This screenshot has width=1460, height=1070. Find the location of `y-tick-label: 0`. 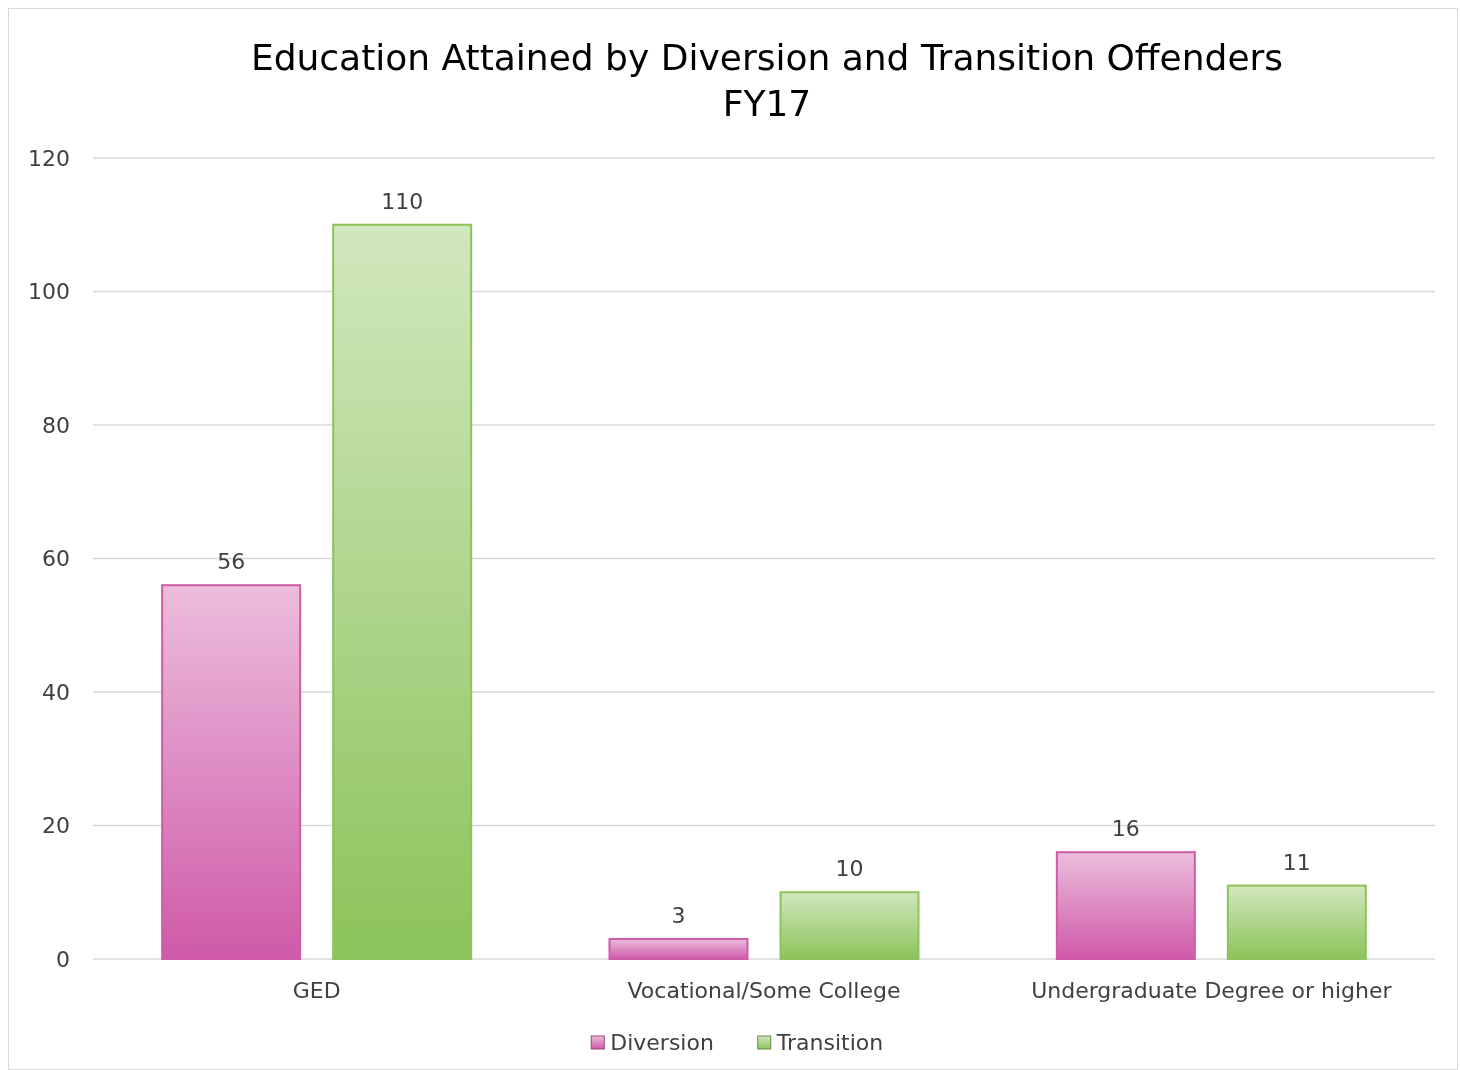

y-tick-label: 0 is located at coordinates (63, 959).